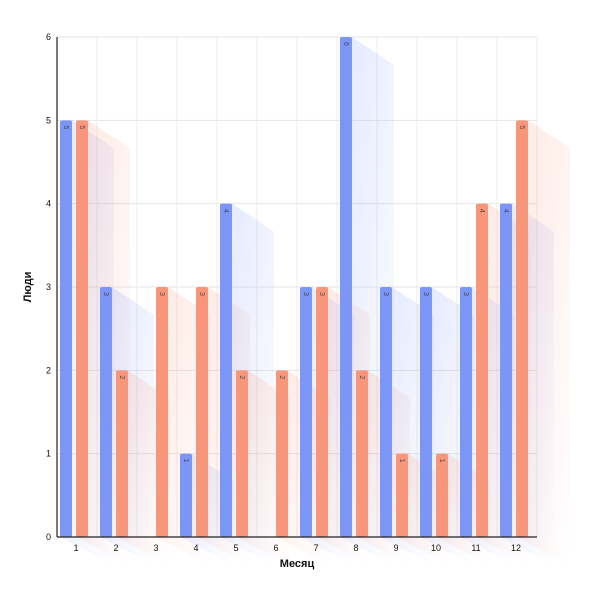 The width and height of the screenshot is (605, 601). What do you see at coordinates (297, 564) in the screenshot?
I see `x-axis-title: Месяц` at bounding box center [297, 564].